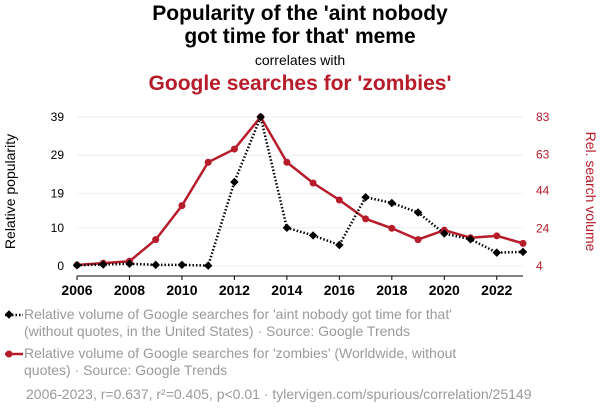 Image resolution: width=600 pixels, height=414 pixels. Describe the element at coordinates (234, 290) in the screenshot. I see `x-tick-label: 2012` at that location.